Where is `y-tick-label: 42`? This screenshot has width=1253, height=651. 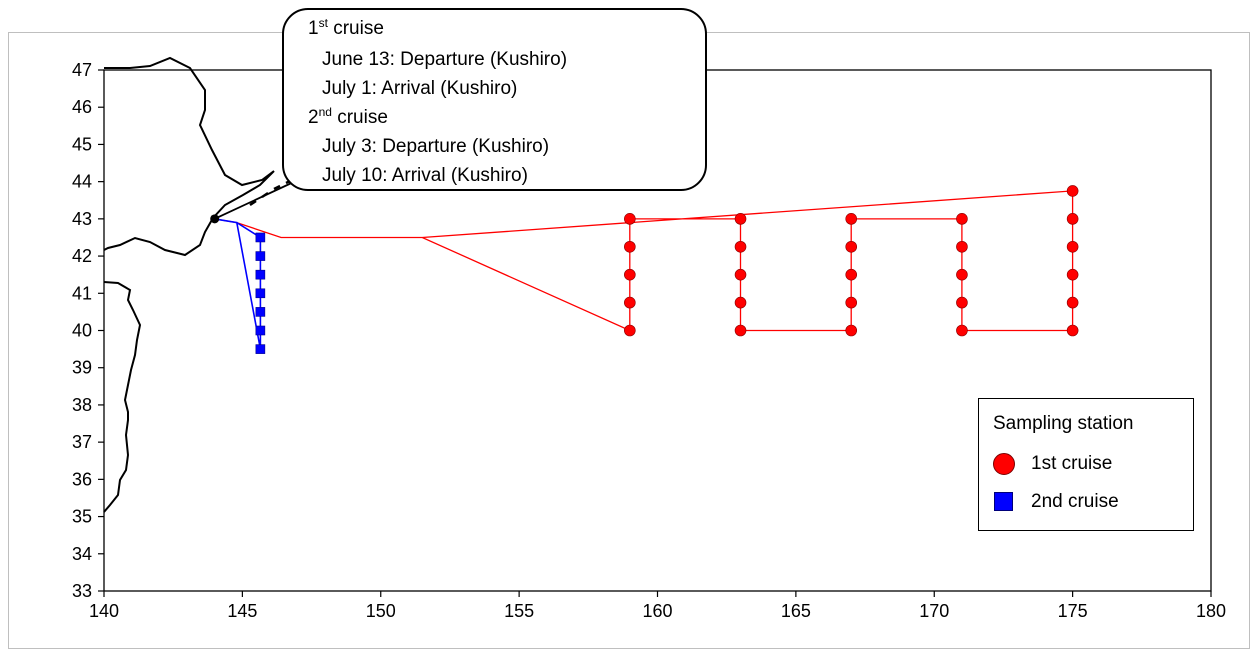 y-tick-label: 42 is located at coordinates (82, 256).